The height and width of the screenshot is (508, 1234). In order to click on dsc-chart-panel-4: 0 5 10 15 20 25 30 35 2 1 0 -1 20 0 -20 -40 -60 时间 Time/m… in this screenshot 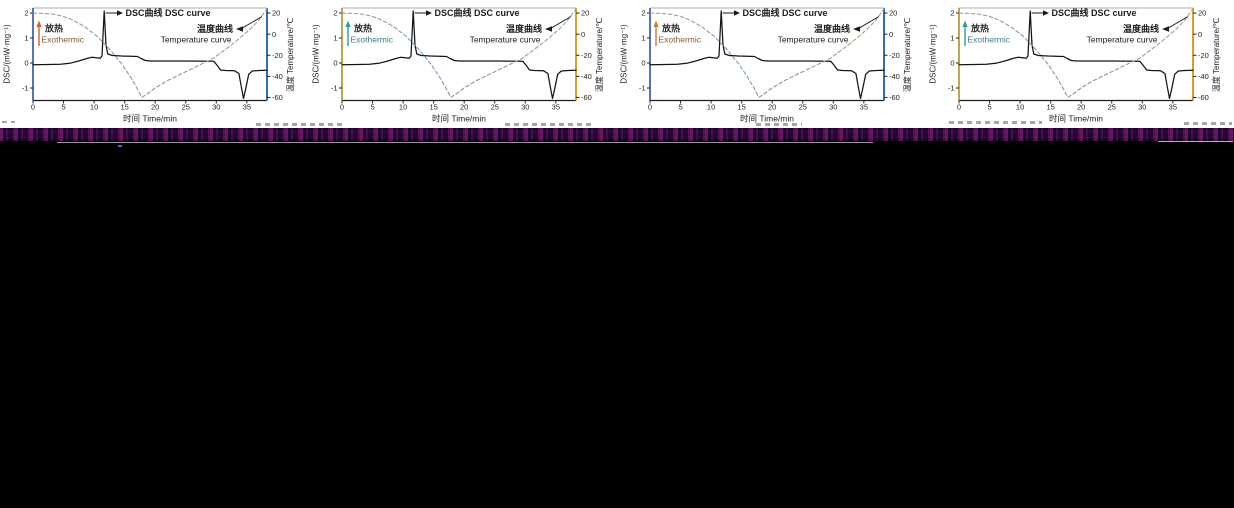, I will do `click(1080, 64)`.